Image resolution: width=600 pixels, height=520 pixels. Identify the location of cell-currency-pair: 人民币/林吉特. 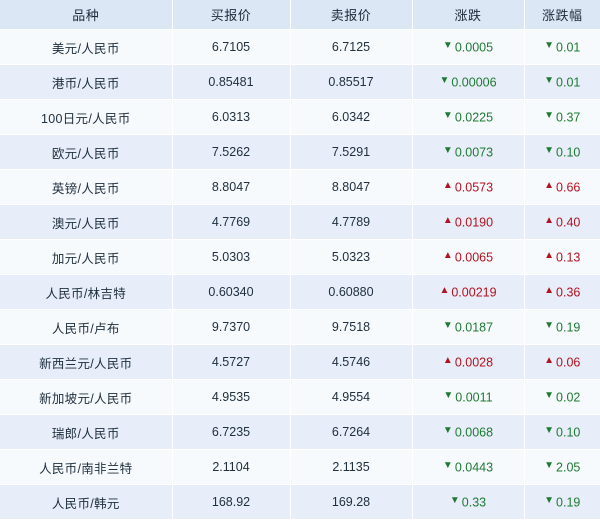
(86, 292).